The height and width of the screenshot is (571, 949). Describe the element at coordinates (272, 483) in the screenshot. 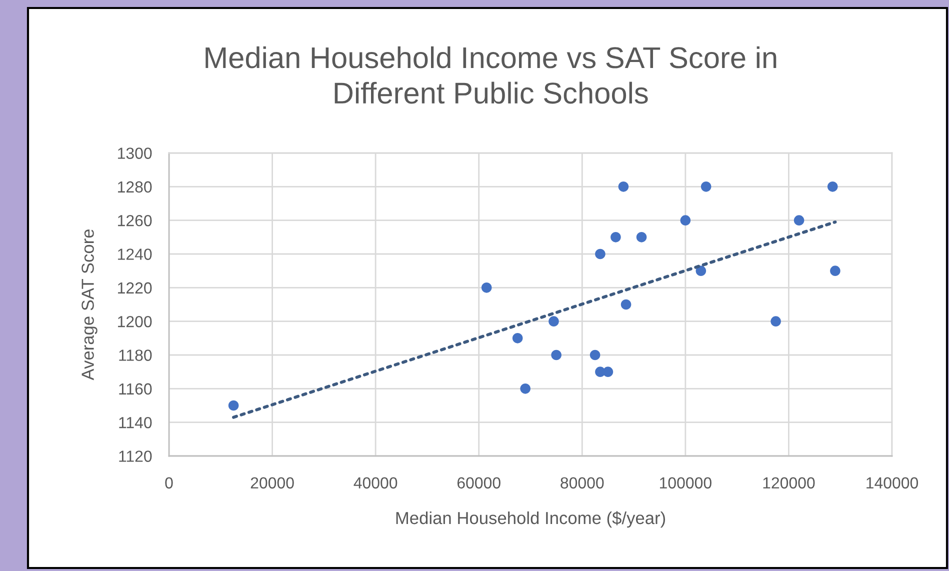

I see `x-tick-label: 20000` at that location.